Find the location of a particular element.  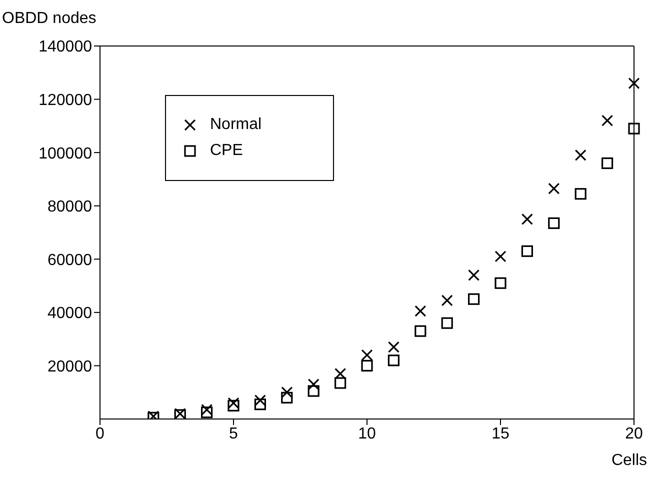

y-tick-label: 20000 is located at coordinates (70, 367).